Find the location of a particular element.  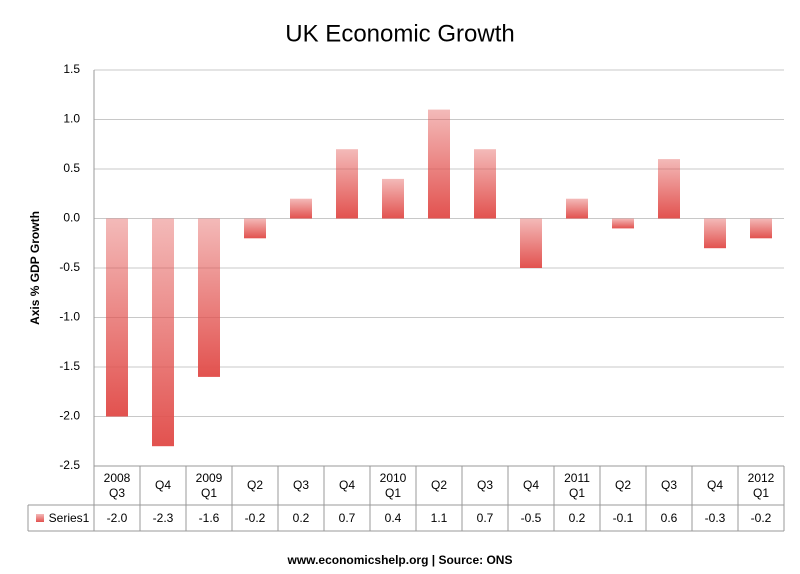

data-table-value: -2.3 is located at coordinates (163, 517).